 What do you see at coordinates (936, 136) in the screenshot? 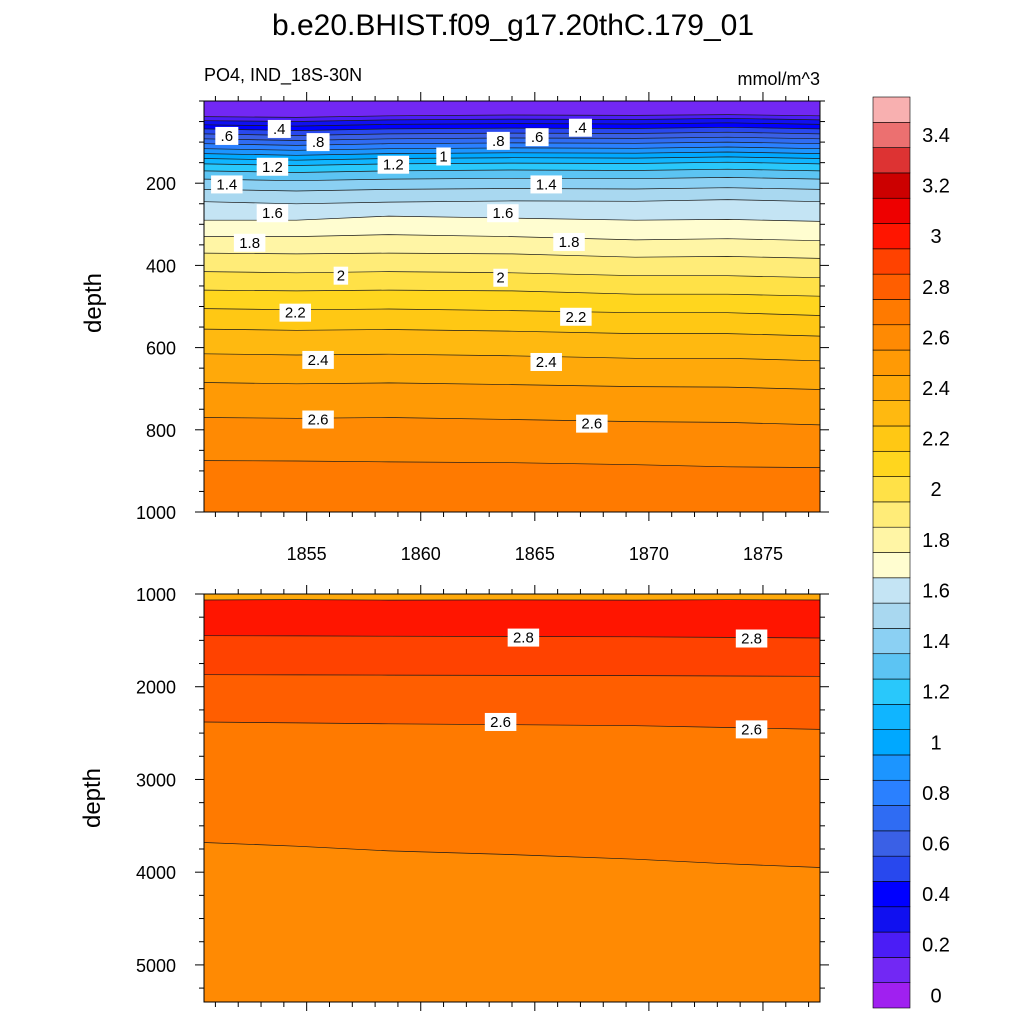
I see `colorbar-label: 3.4` at bounding box center [936, 136].